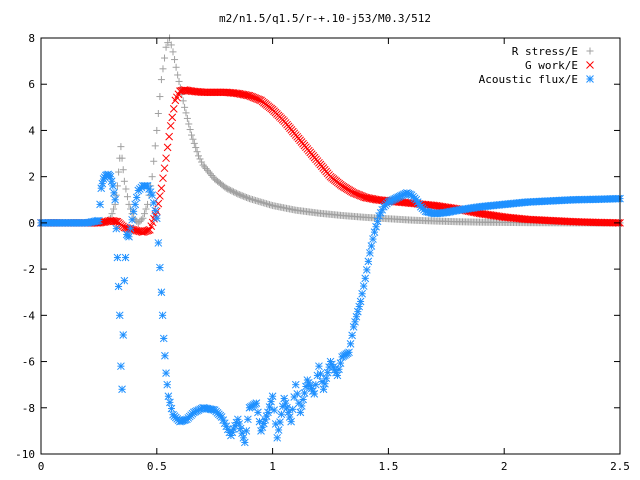  Describe the element at coordinates (325, 18) in the screenshot. I see `chart-title: m2/n1.5/q1.5/r-+.10-j53/M0.3/512` at that location.